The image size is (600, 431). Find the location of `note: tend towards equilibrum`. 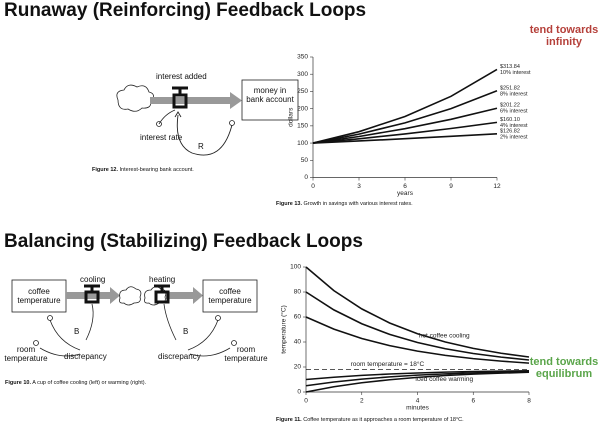

note: tend towards equilibrum is located at coordinates (564, 368).